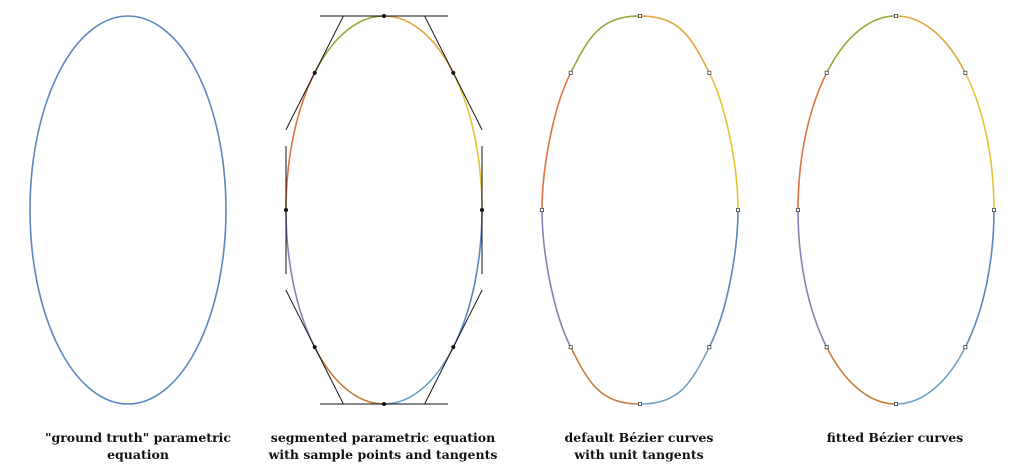  I want to click on caption-line: fitted Bézier curves, so click(895, 437).